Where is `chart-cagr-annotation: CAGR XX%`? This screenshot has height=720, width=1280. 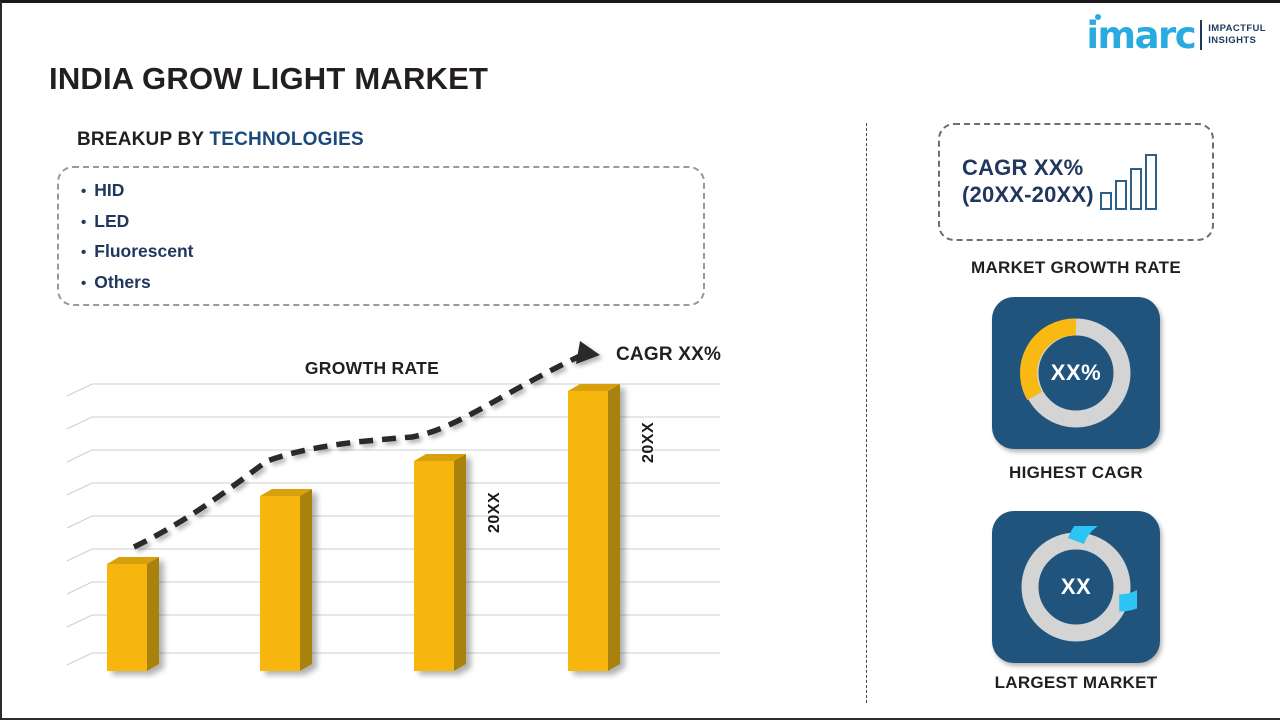 chart-cagr-annotation: CAGR XX% is located at coordinates (669, 354).